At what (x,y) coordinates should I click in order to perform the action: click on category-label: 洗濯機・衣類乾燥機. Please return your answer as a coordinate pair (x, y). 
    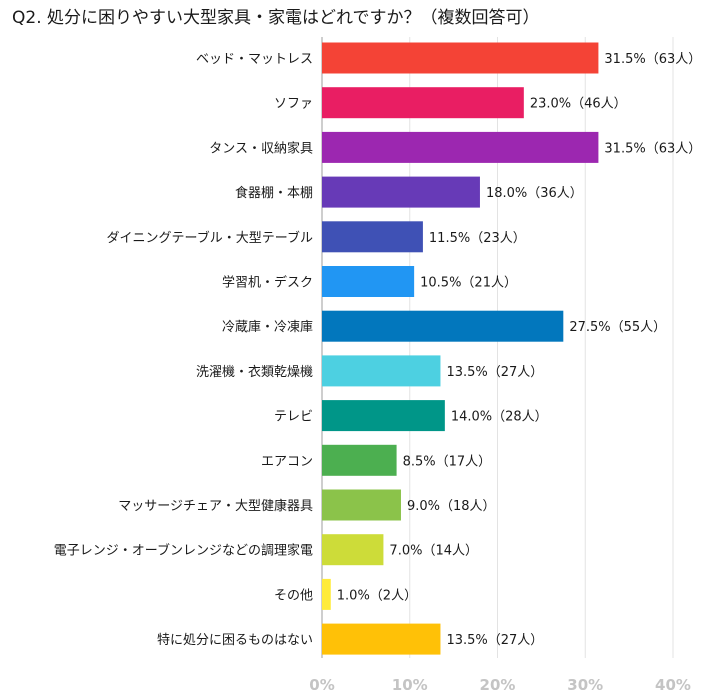
    Looking at the image, I should click on (254, 372).